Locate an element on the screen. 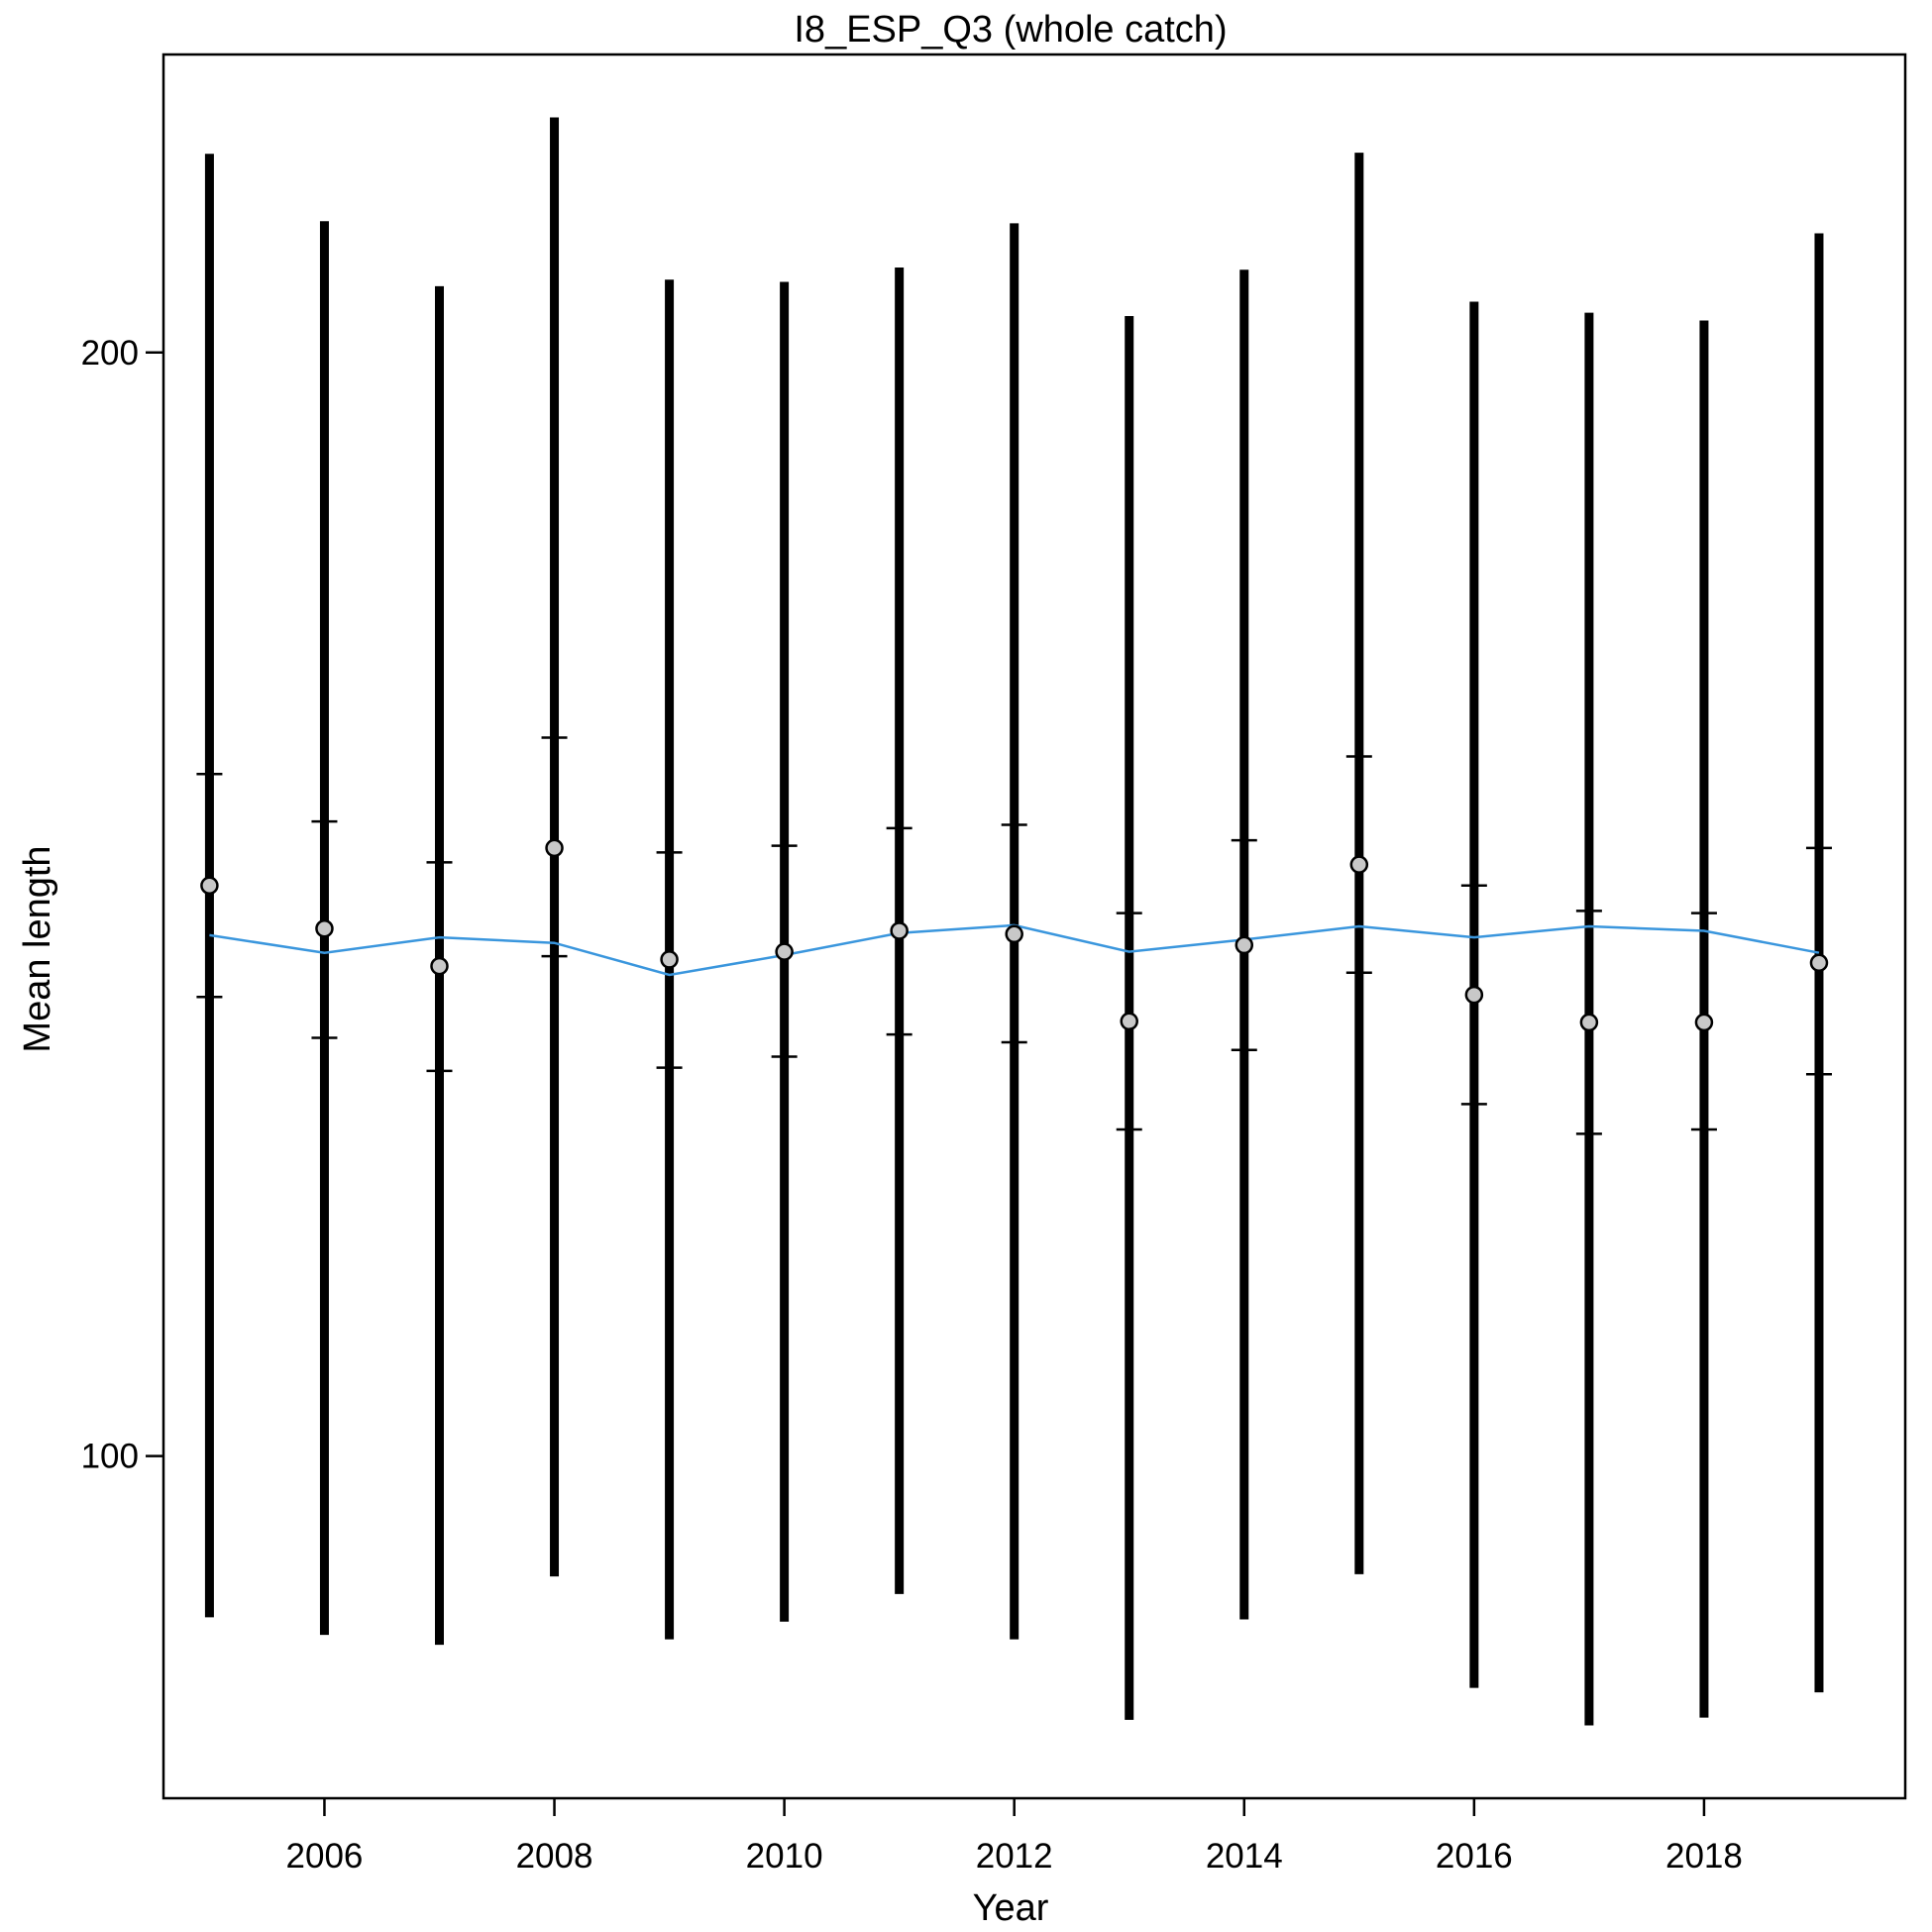  x-tick-label: 2012 is located at coordinates (1014, 1856).